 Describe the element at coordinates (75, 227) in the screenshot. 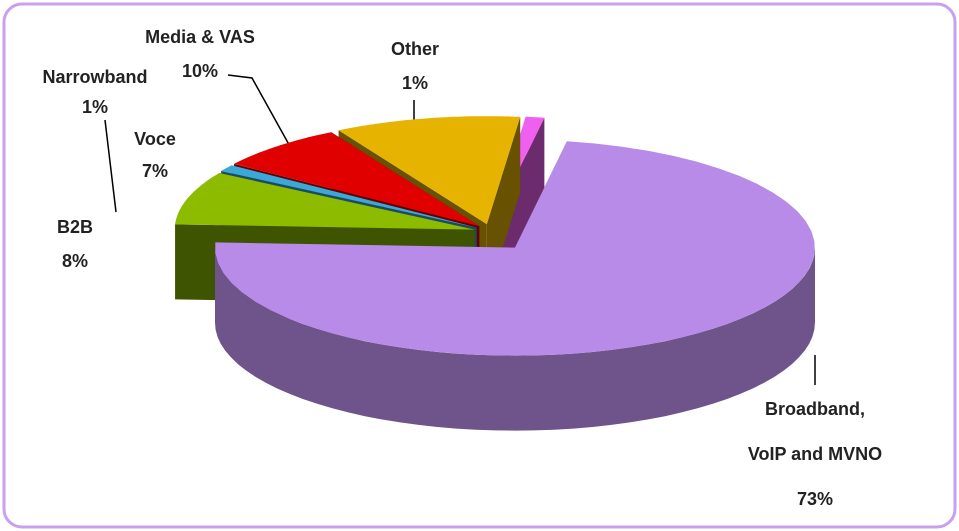

I see `slice-label: B2B` at that location.